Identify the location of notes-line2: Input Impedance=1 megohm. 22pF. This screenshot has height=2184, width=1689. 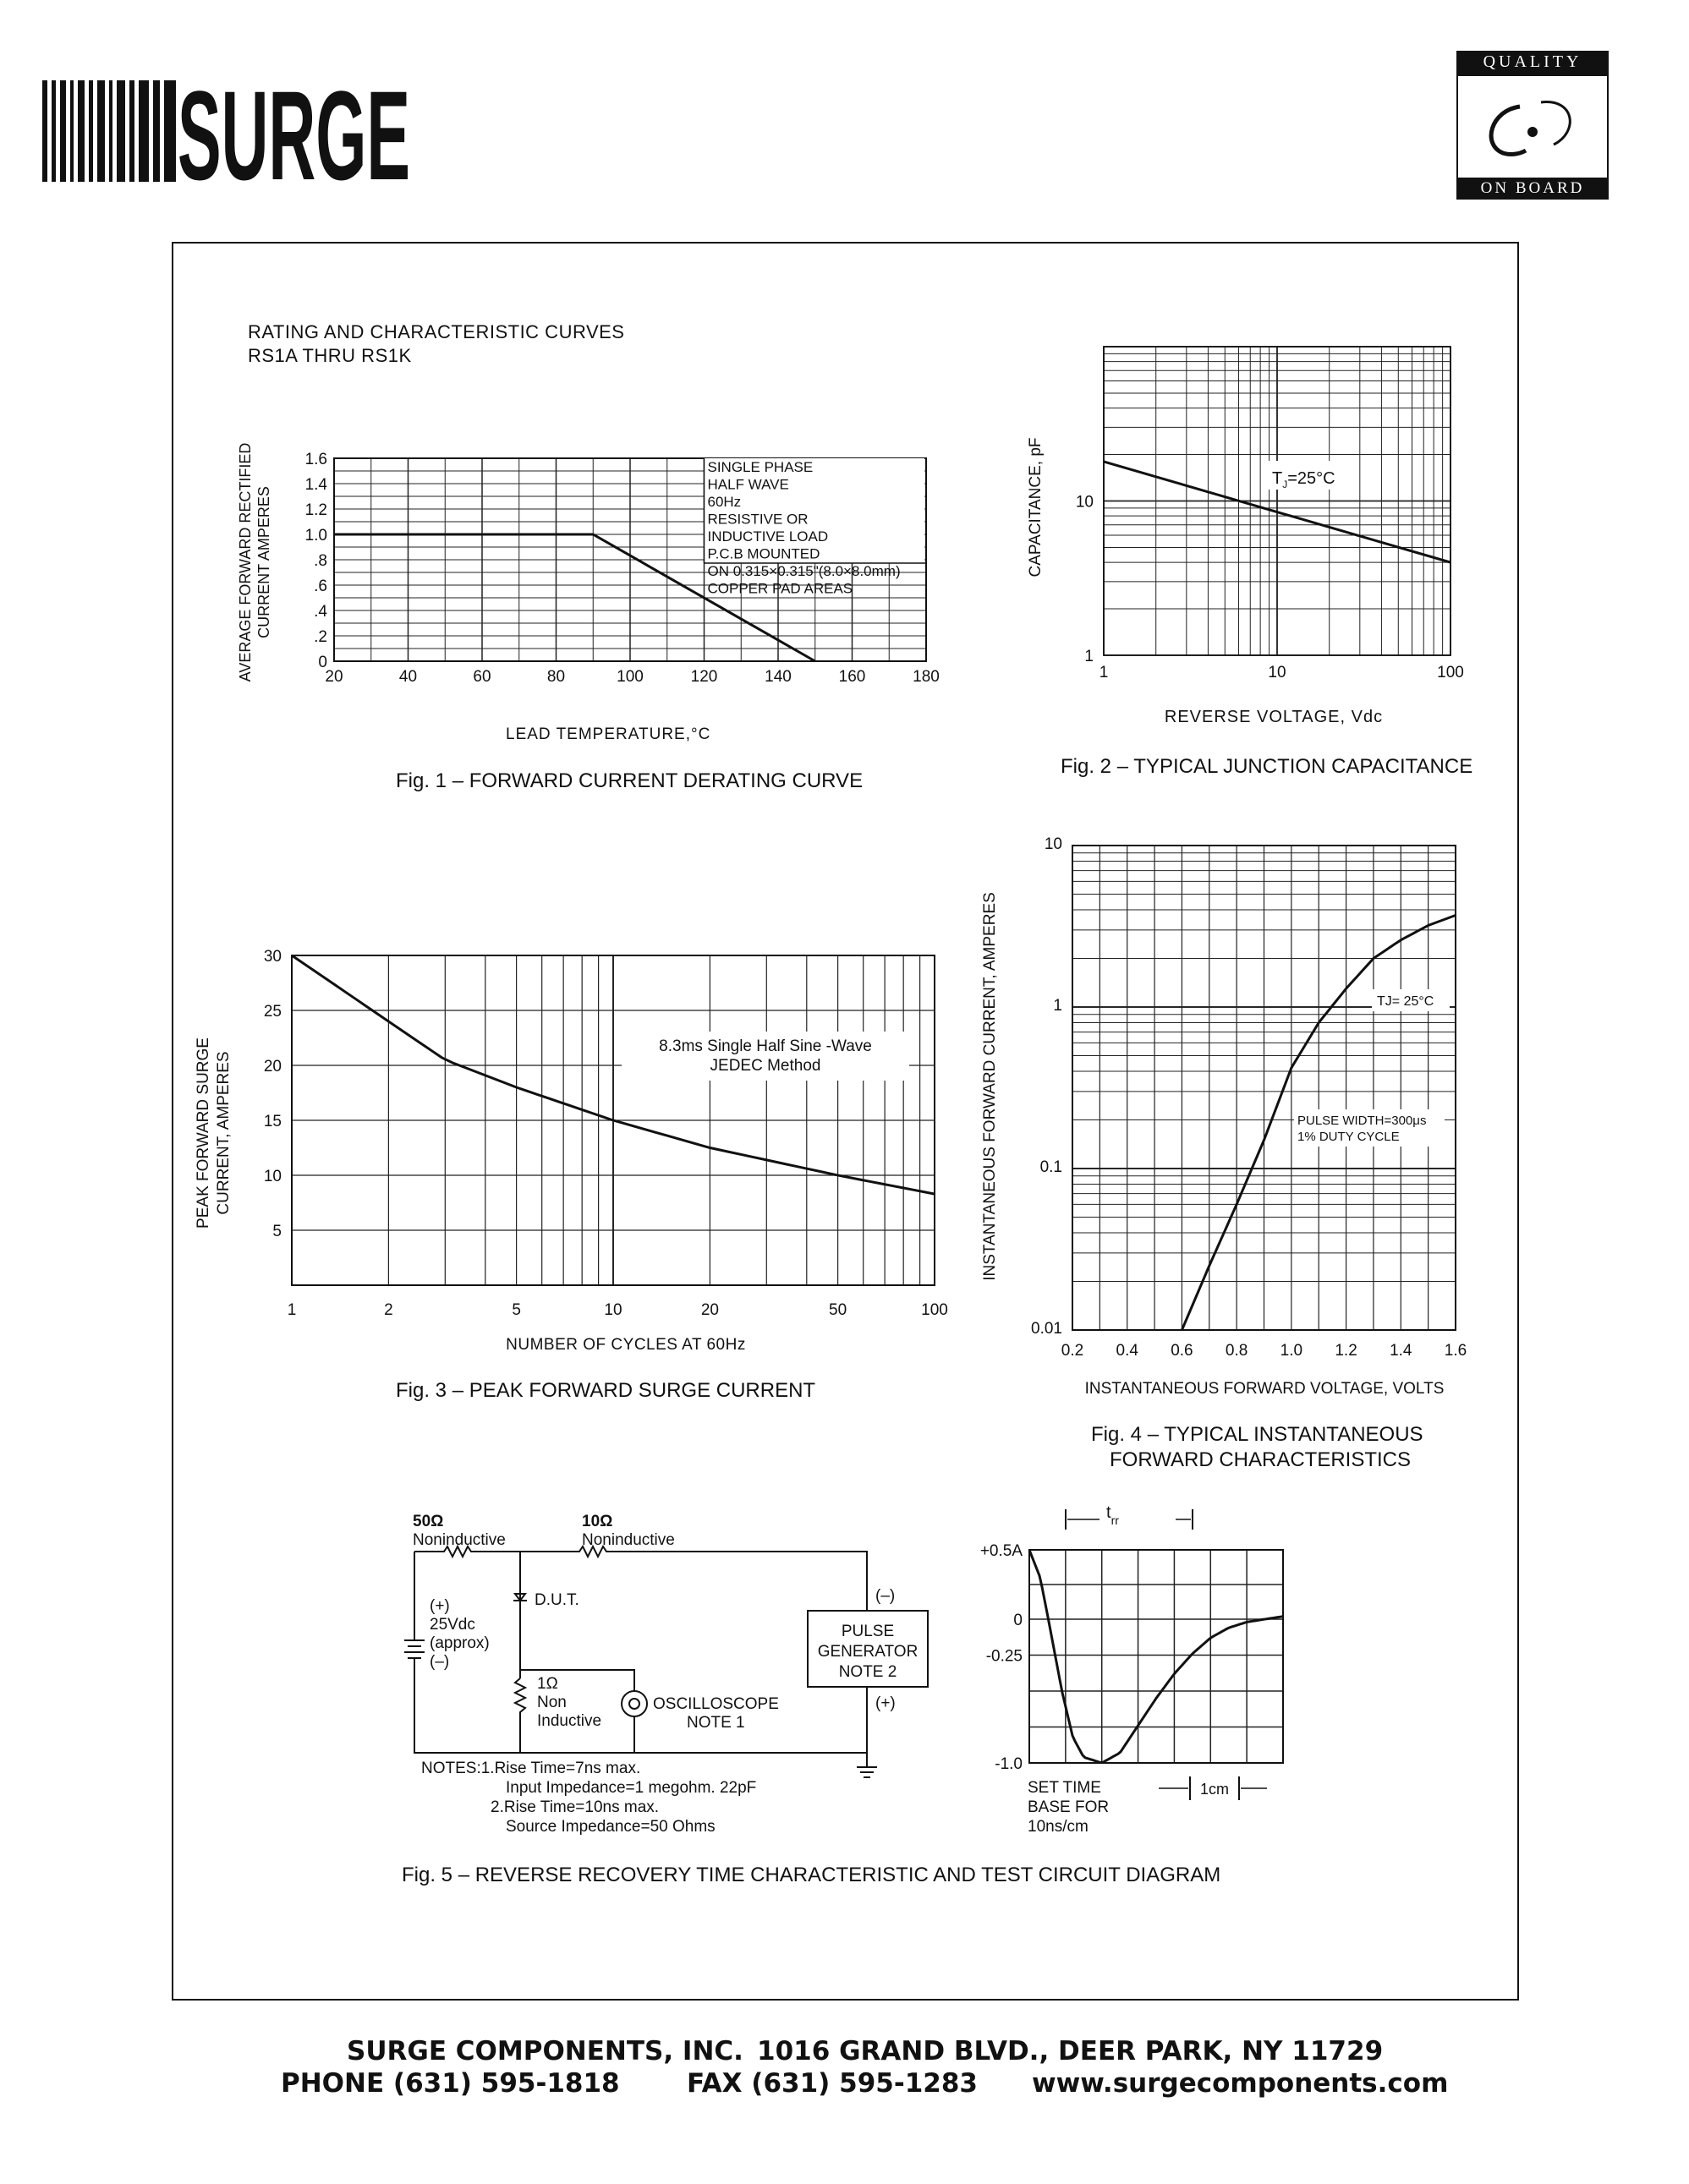
(631, 1788).